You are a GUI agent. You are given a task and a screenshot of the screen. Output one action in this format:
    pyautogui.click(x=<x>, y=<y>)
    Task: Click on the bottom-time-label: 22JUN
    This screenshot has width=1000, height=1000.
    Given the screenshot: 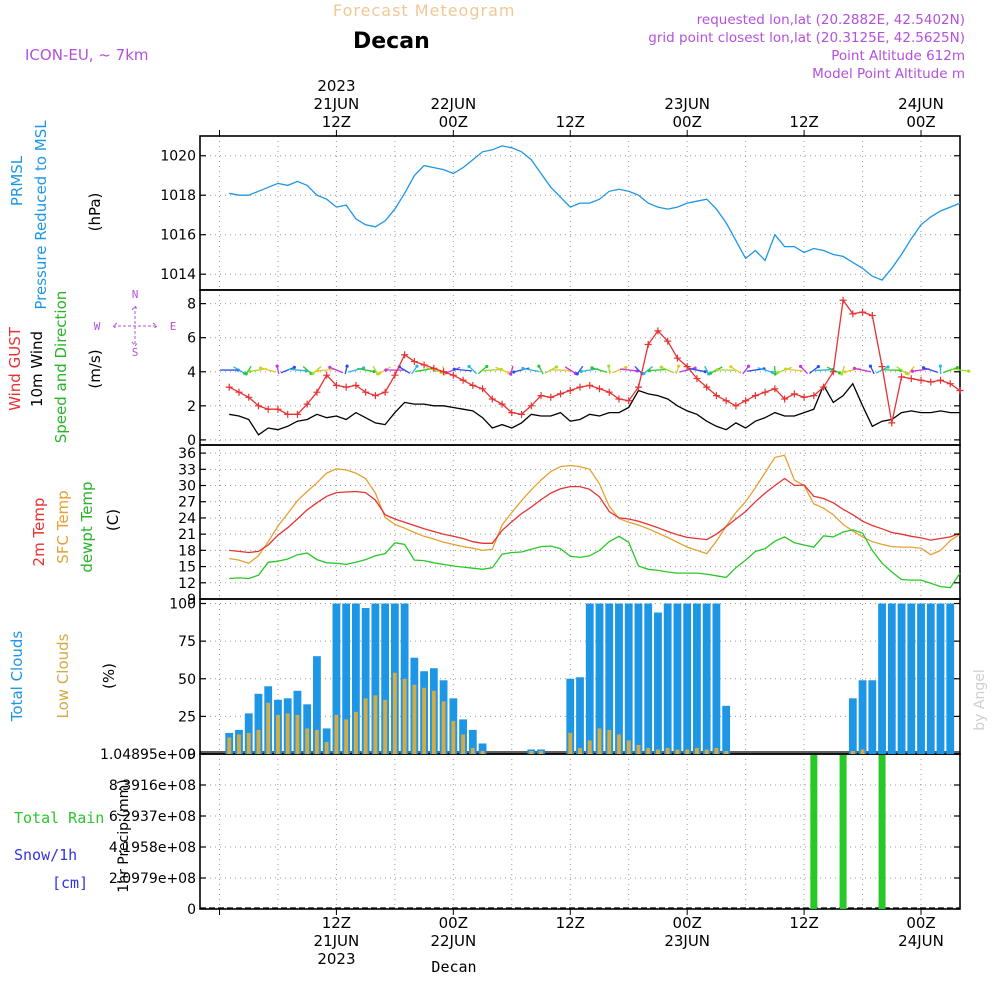 What is the action you would take?
    pyautogui.click(x=453, y=941)
    